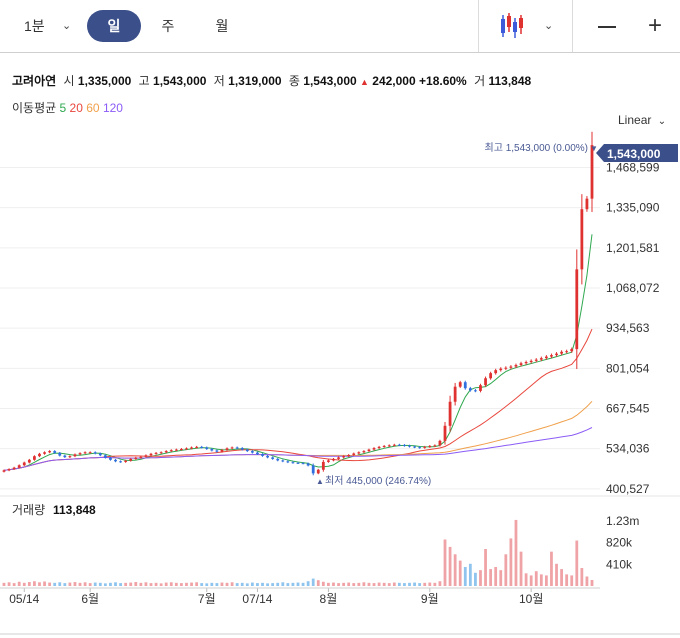 The image size is (680, 638). What do you see at coordinates (512, 25) in the screenshot?
I see `candlestick-icon` at bounding box center [512, 25].